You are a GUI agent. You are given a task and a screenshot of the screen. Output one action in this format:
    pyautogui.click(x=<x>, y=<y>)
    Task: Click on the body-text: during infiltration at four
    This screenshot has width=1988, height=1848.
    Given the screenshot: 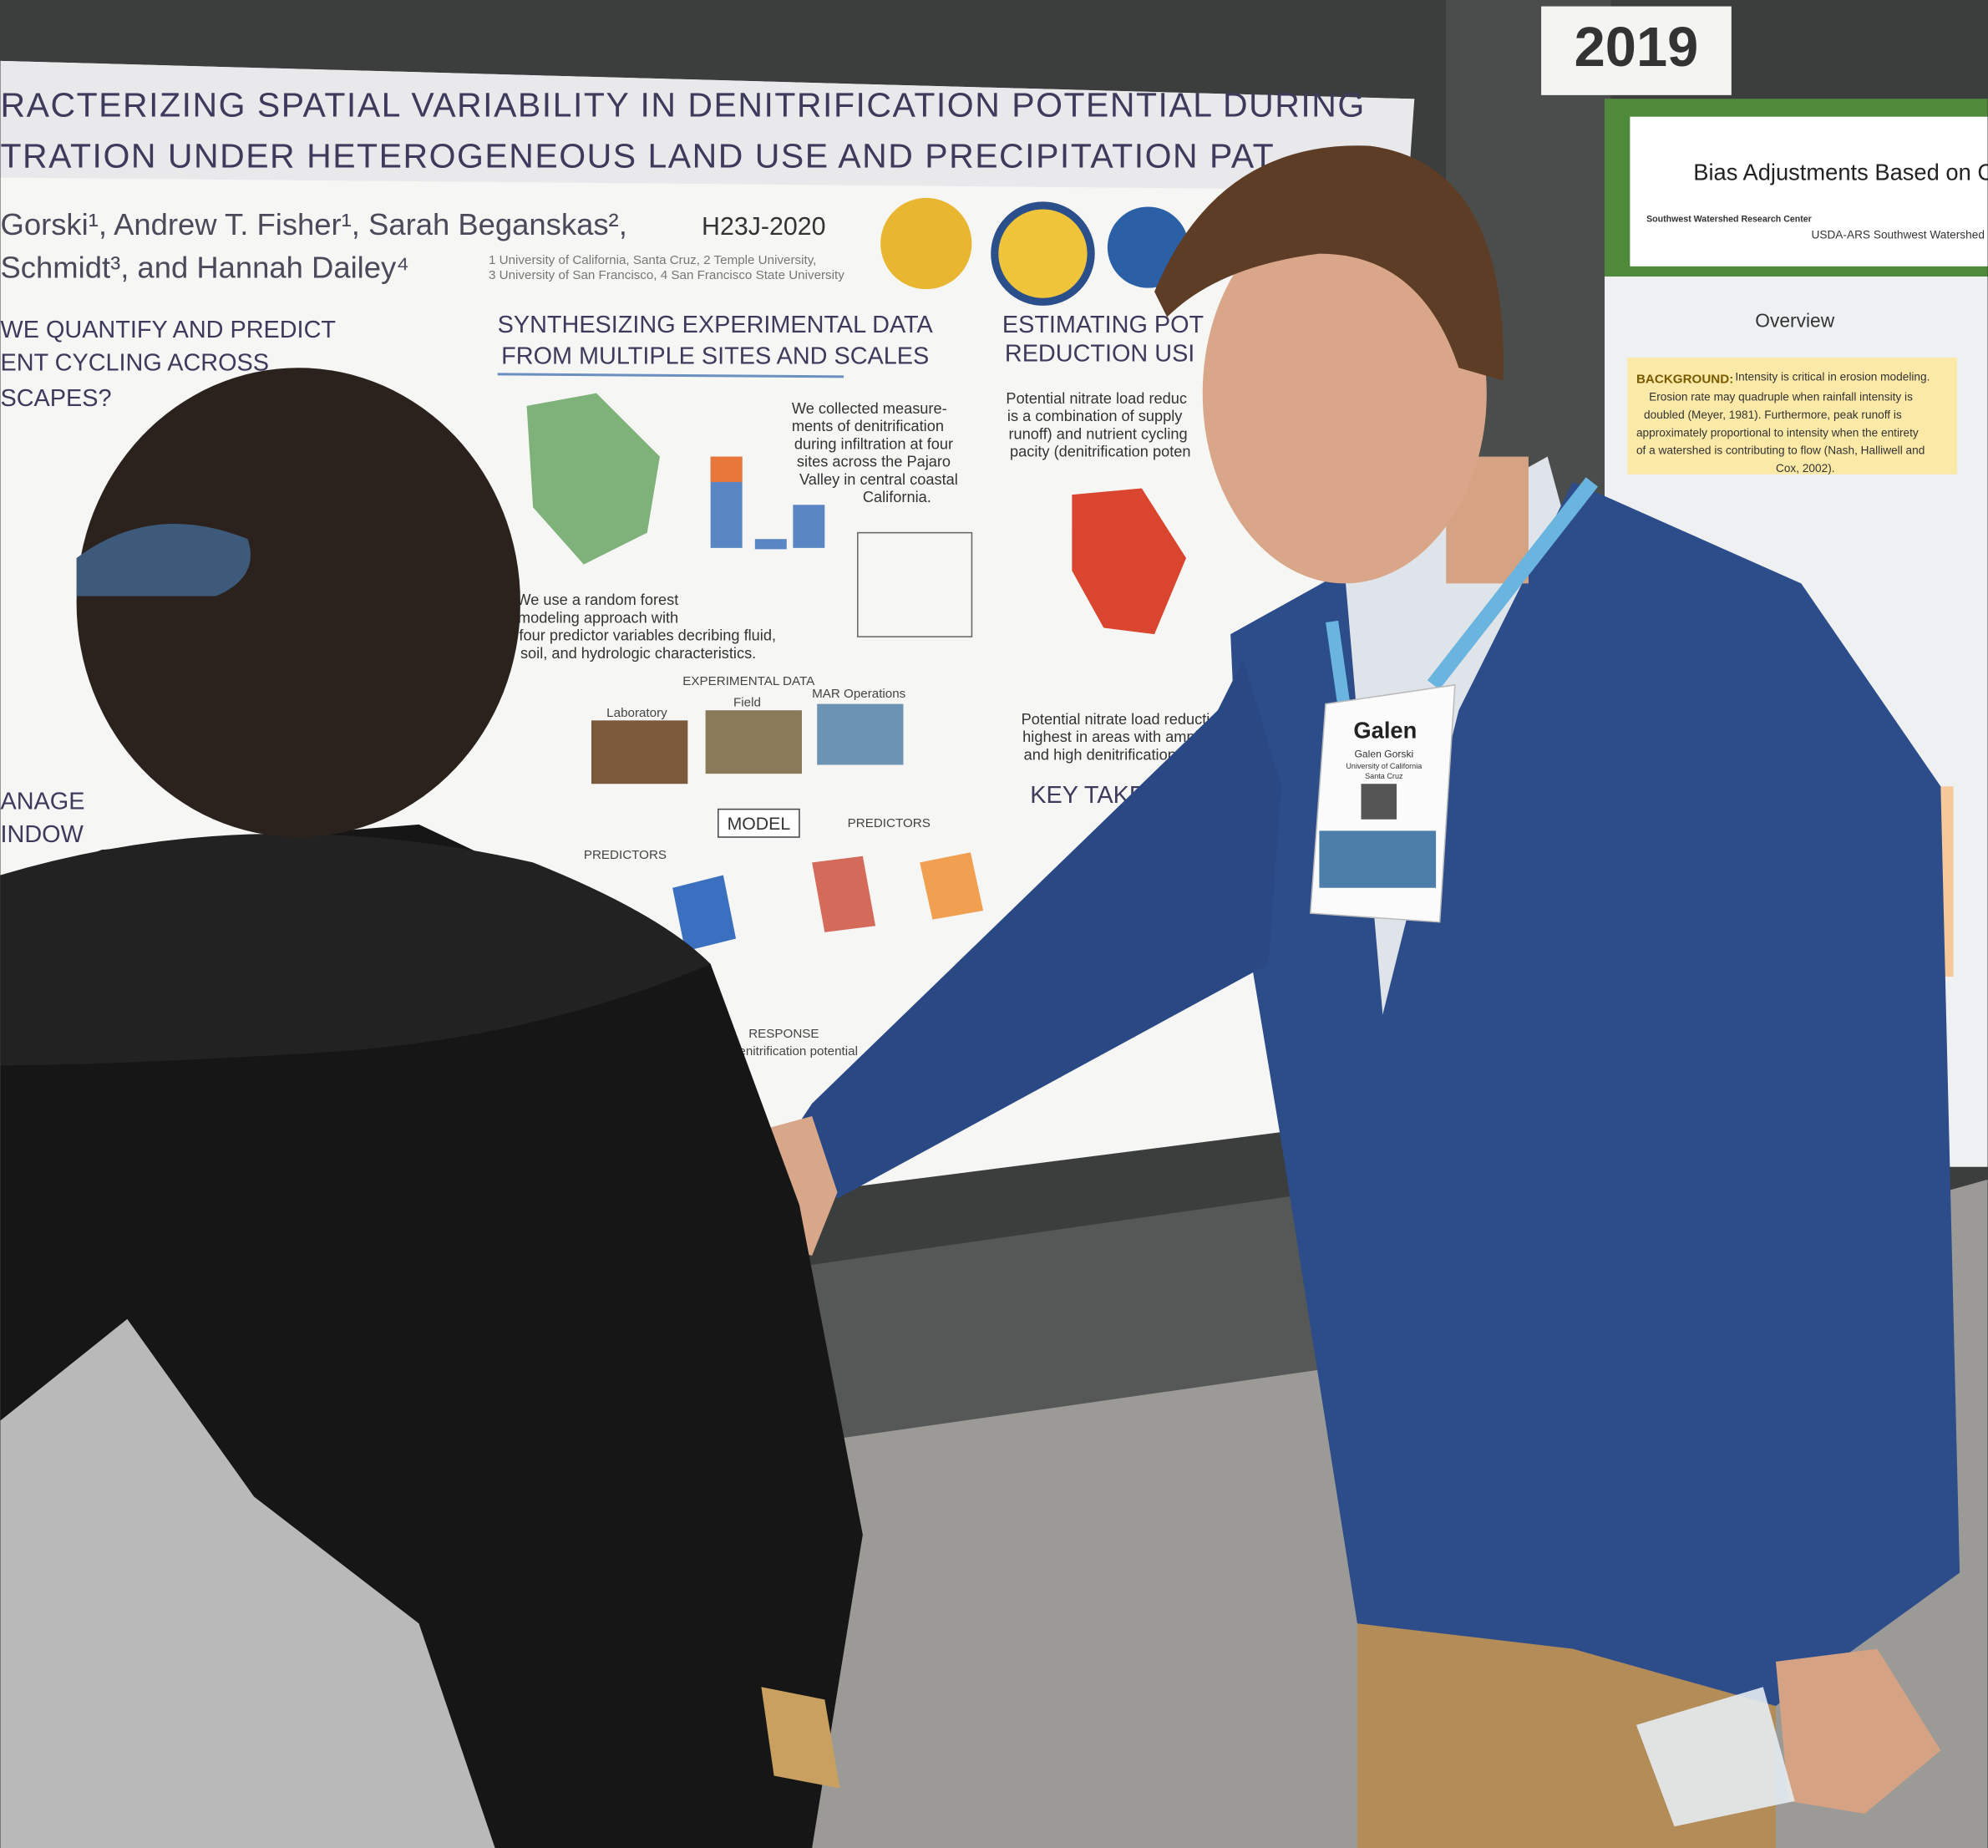 What is the action you would take?
    pyautogui.click(x=873, y=443)
    